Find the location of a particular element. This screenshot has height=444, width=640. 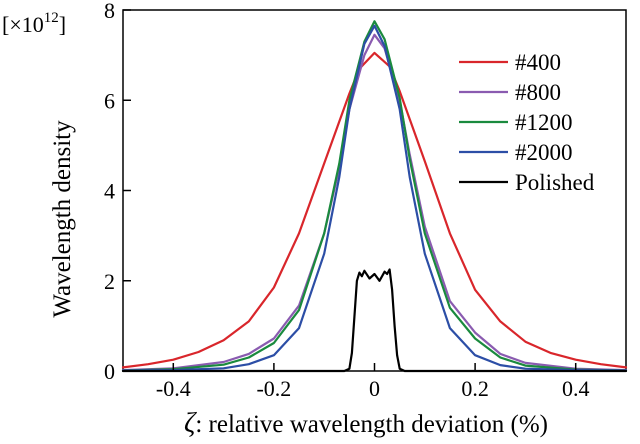

y-tick-label: 0 is located at coordinates (109, 371).